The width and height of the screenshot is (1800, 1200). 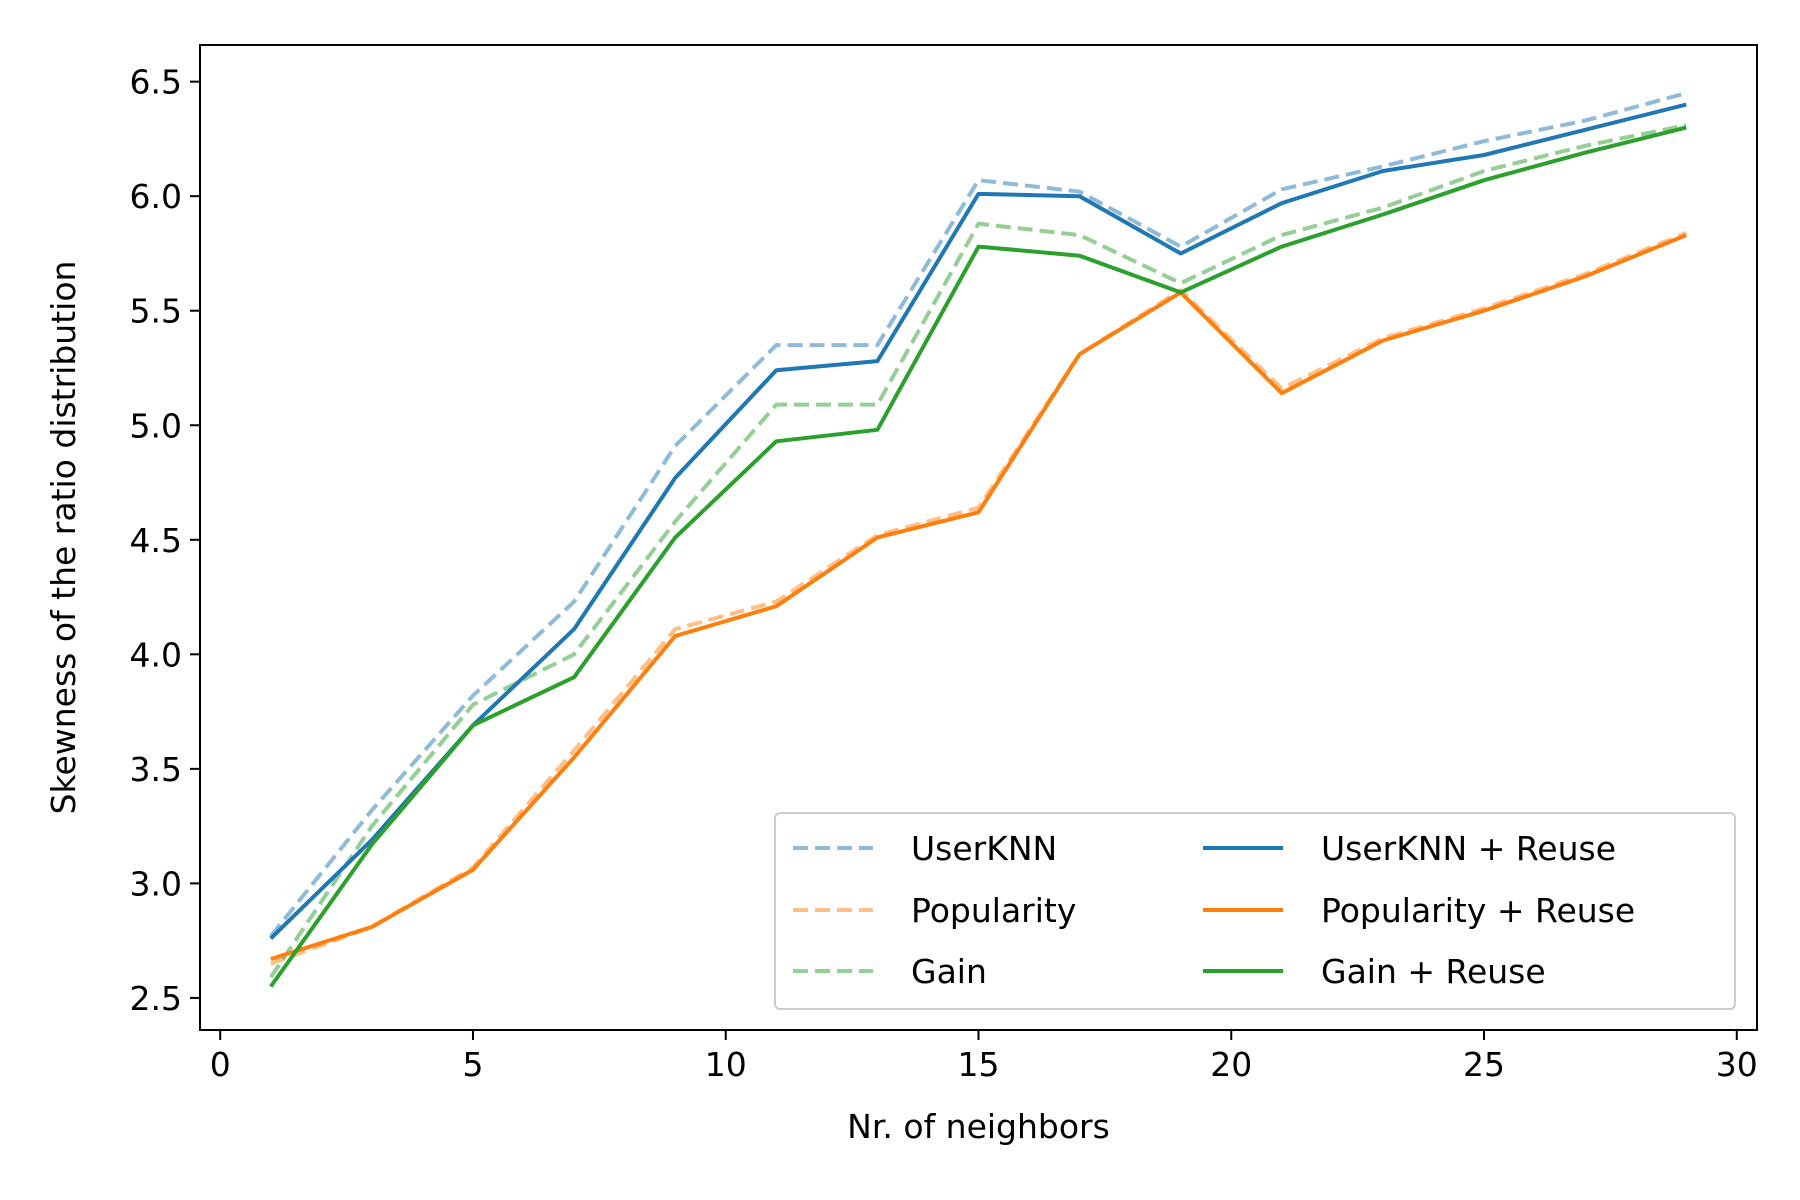 I want to click on legend-label: UserKNN + Reuse, so click(x=1468, y=848).